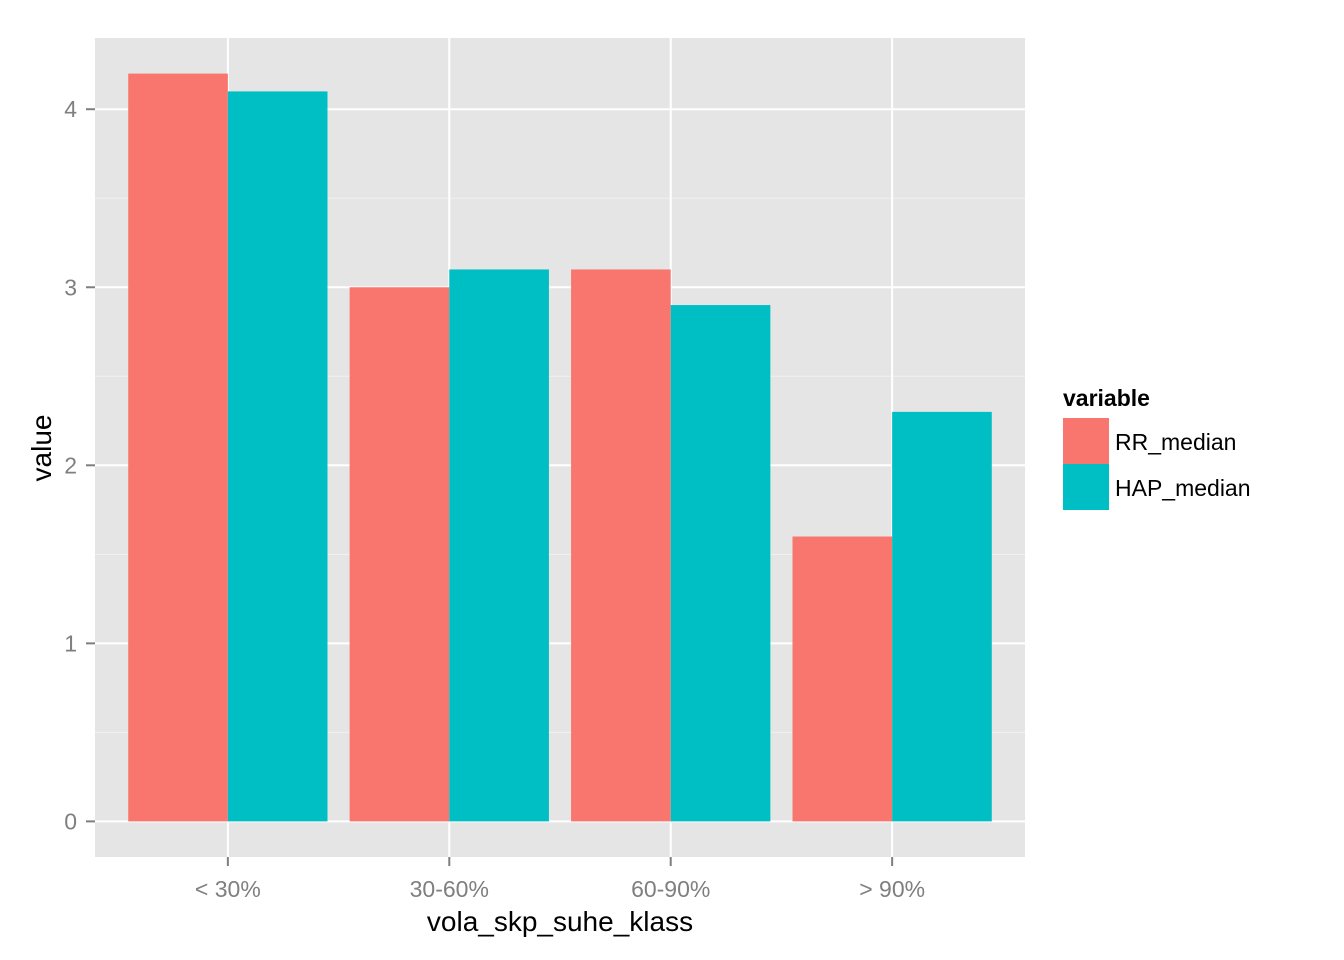 The image size is (1344, 960). I want to click on y-tick-label: 4, so click(70, 109).